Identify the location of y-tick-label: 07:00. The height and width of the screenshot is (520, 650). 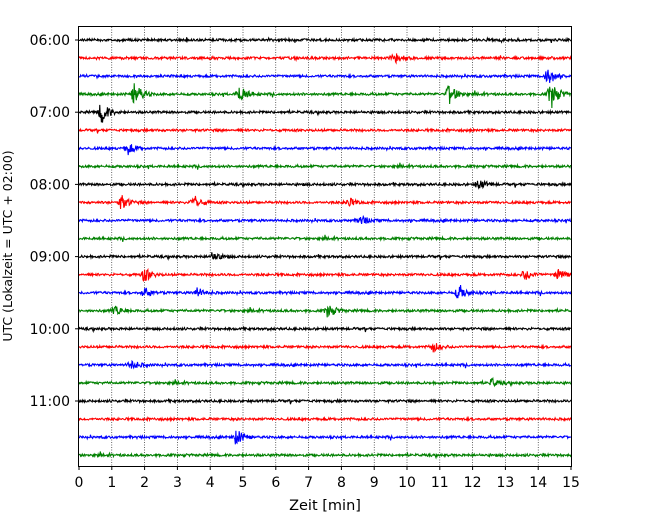
(50, 113).